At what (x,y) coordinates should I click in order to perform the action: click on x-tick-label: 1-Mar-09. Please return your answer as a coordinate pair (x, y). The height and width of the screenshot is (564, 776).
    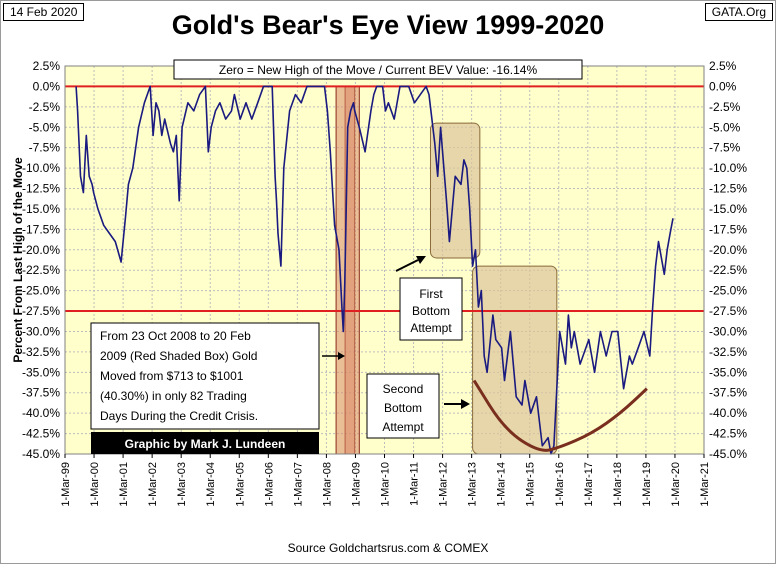
    Looking at the image, I should click on (356, 484).